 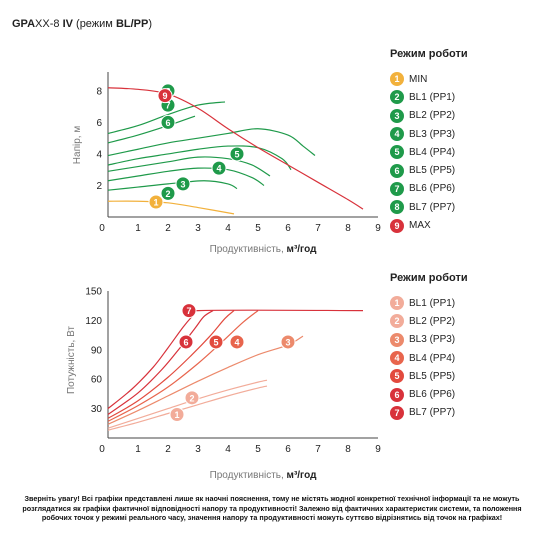 What do you see at coordinates (97, 409) in the screenshot?
I see `y-tick-label: 30` at bounding box center [97, 409].